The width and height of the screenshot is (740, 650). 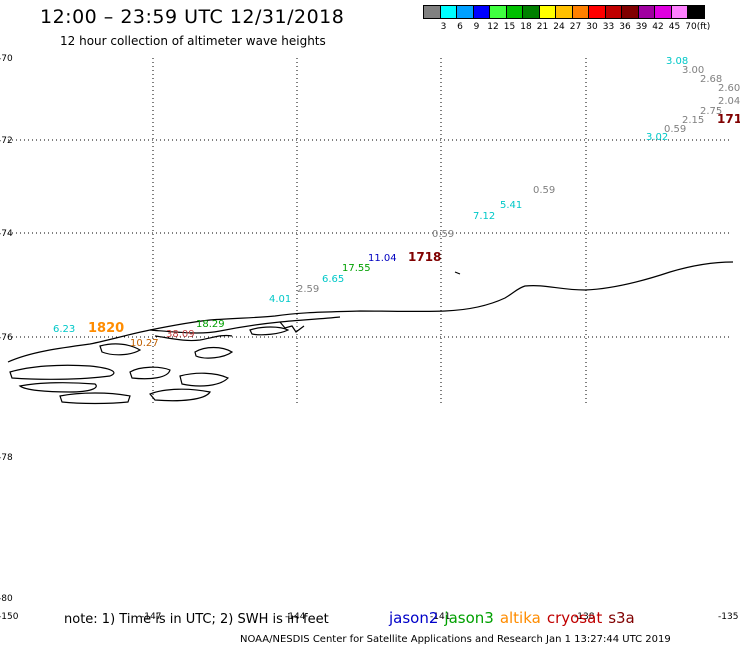 I want to click on mission-label: jason2, so click(x=414, y=618).